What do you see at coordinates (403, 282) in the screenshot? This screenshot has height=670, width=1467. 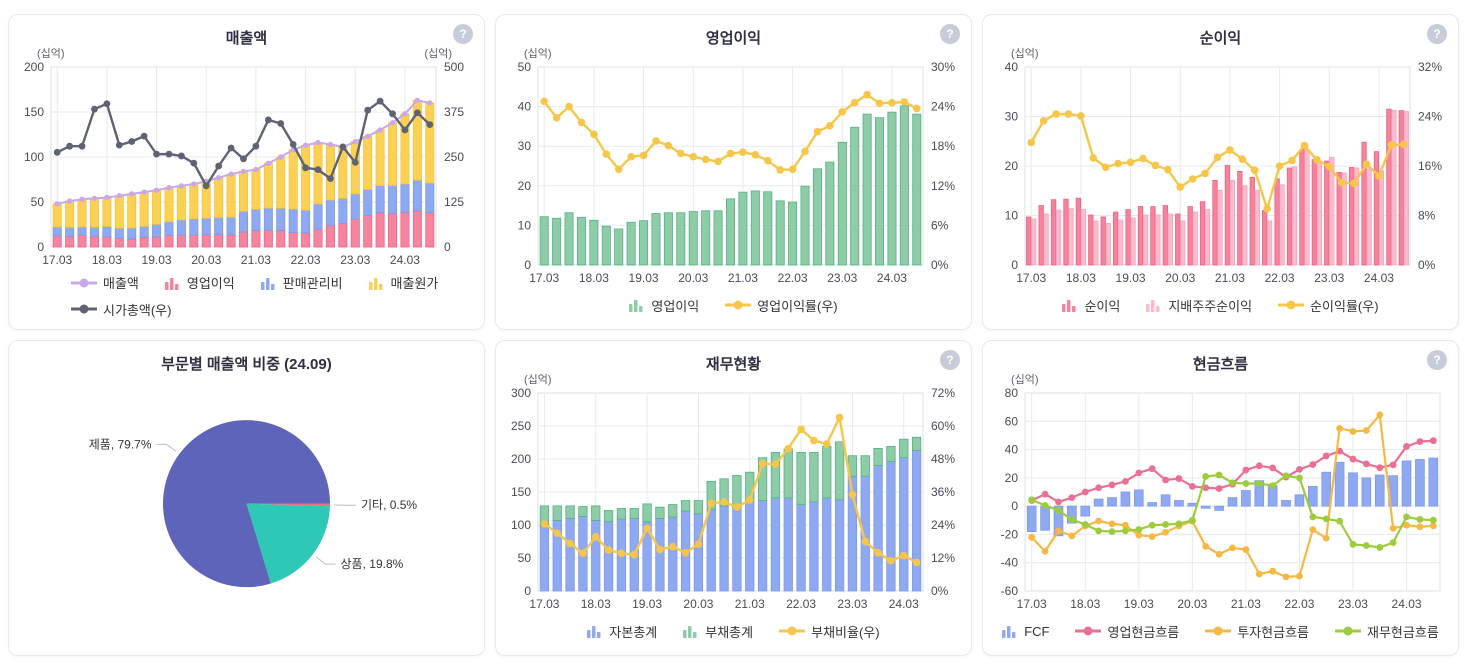 I see `legend-item: 매출원가` at bounding box center [403, 282].